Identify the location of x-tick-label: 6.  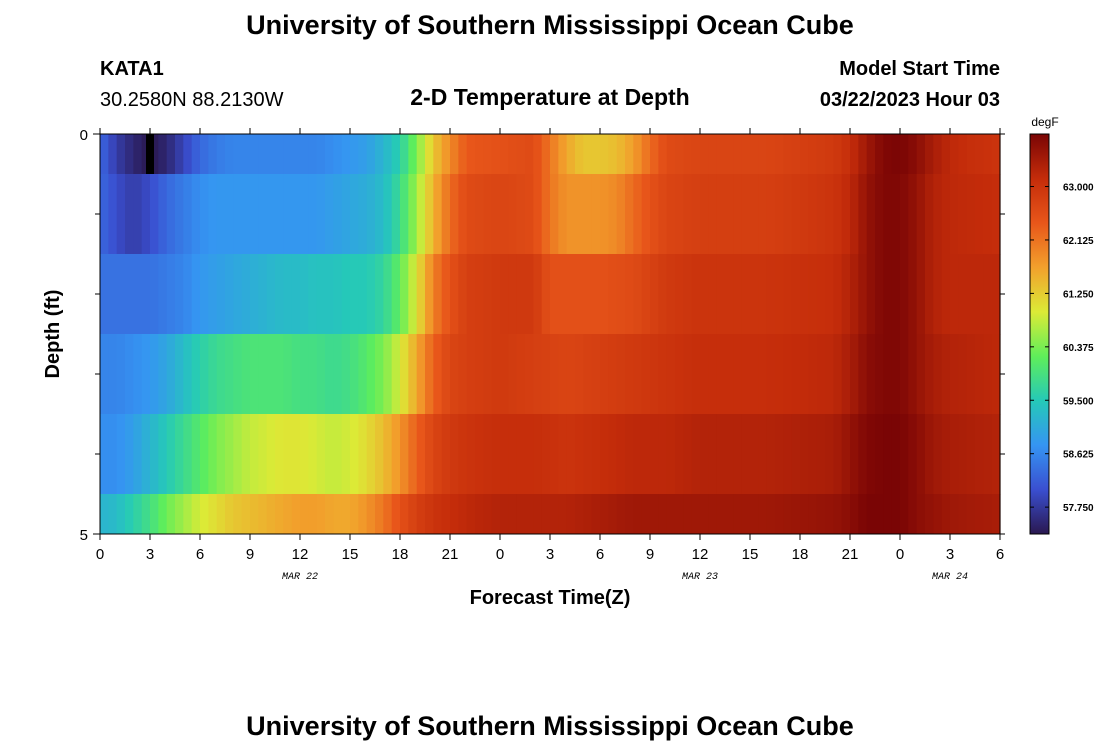
(1000, 554).